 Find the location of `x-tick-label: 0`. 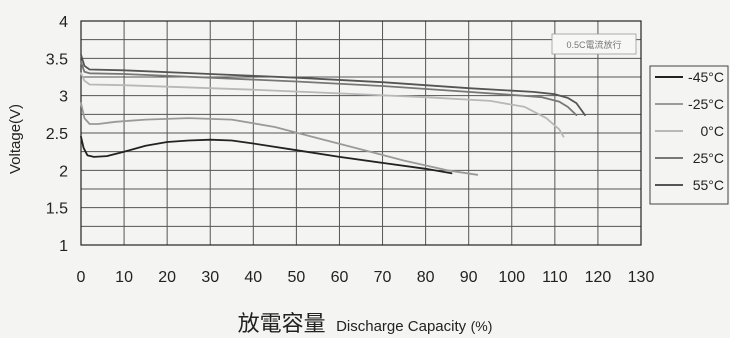

x-tick-label: 0 is located at coordinates (81, 277).